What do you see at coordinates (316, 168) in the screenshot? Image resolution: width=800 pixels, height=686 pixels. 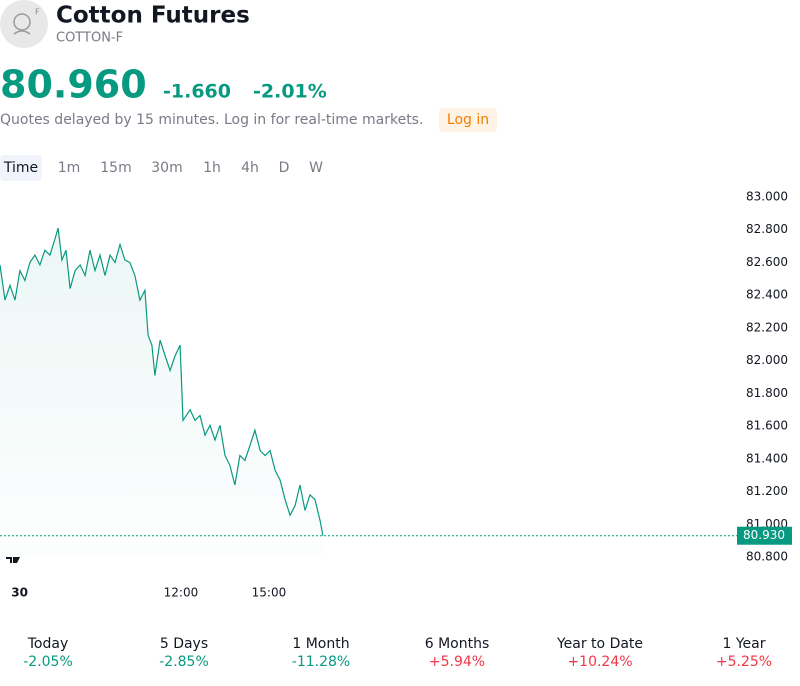 I see `timeframe-tab: W` at bounding box center [316, 168].